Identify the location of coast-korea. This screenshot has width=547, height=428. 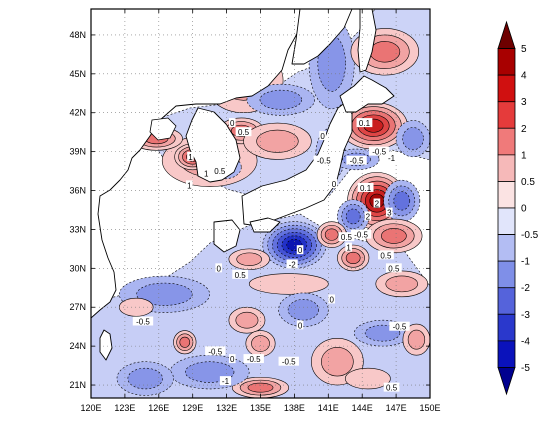
(213, 145).